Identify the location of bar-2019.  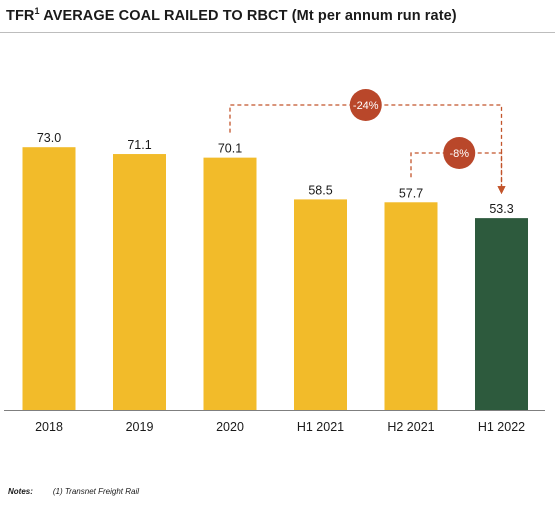
(139, 282).